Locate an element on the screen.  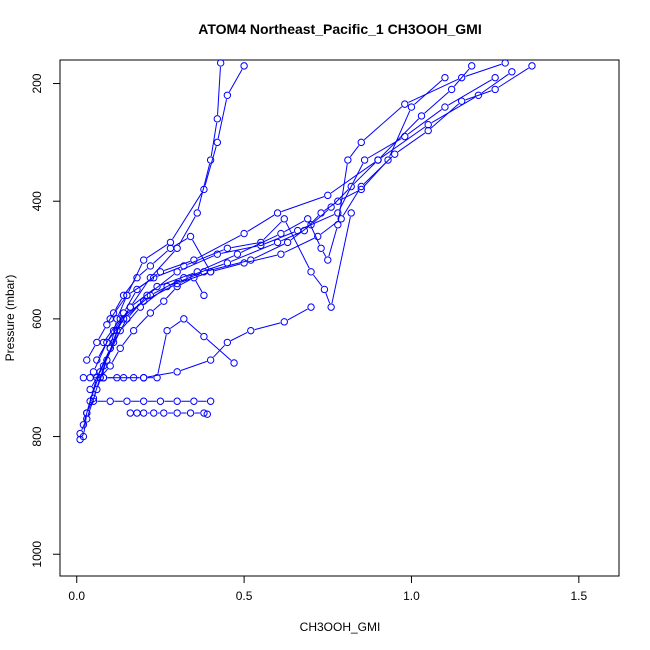
y-tick-label: 1000 is located at coordinates (37, 554).